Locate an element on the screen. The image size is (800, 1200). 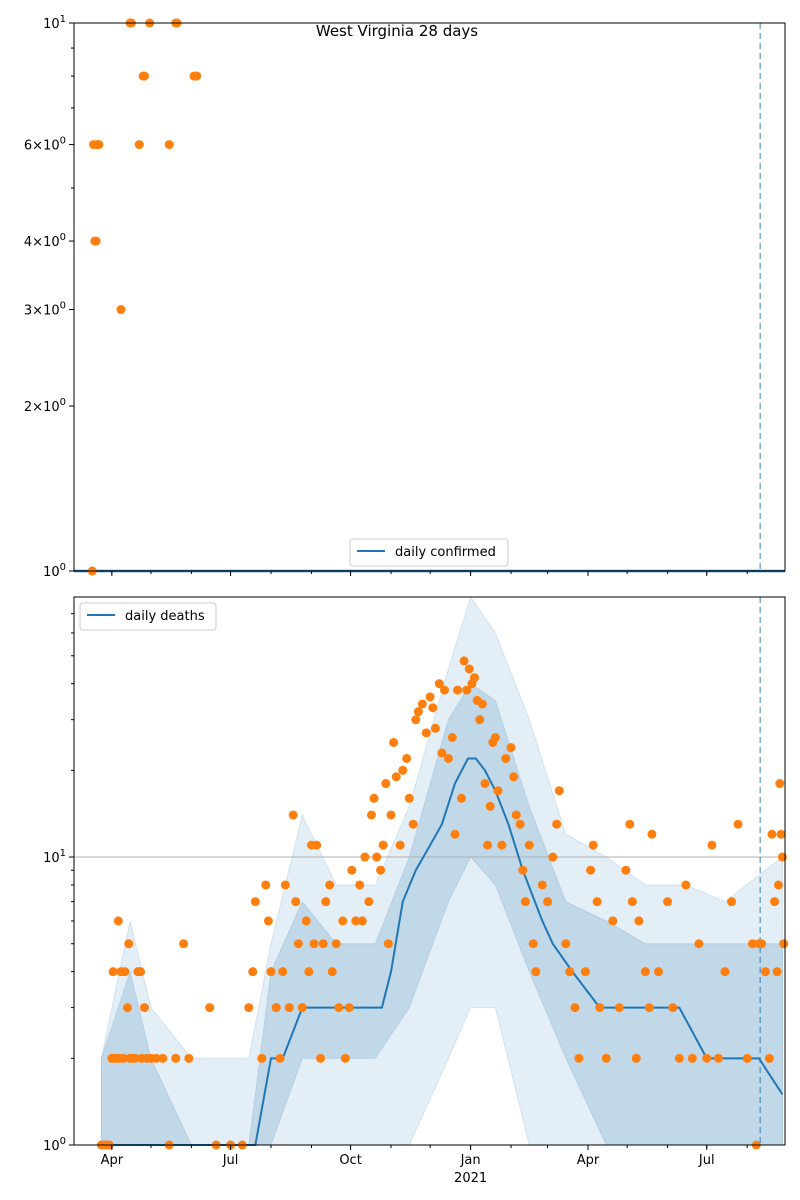
bottom-ytick-label-0: 100 is located at coordinates (54, 1145).